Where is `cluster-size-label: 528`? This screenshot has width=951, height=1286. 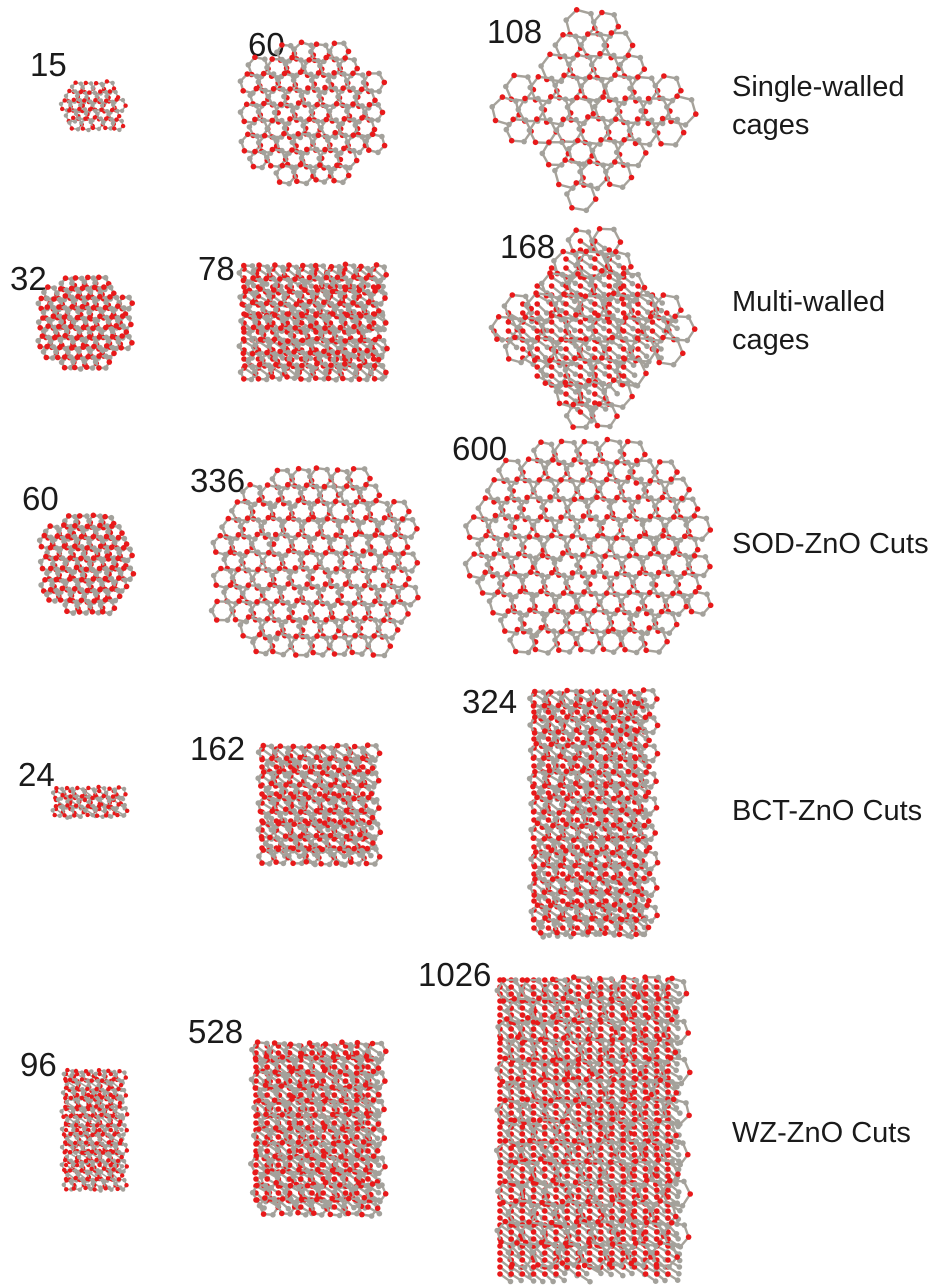
cluster-size-label: 528 is located at coordinates (216, 1031).